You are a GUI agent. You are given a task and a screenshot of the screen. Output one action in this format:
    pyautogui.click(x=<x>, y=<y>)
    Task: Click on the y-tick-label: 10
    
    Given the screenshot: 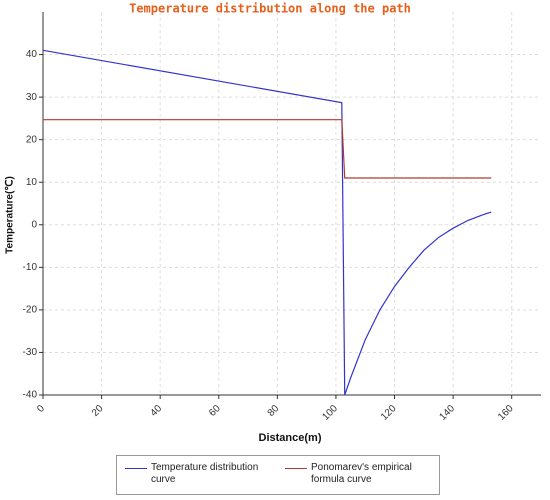 What is the action you would take?
    pyautogui.click(x=32, y=182)
    